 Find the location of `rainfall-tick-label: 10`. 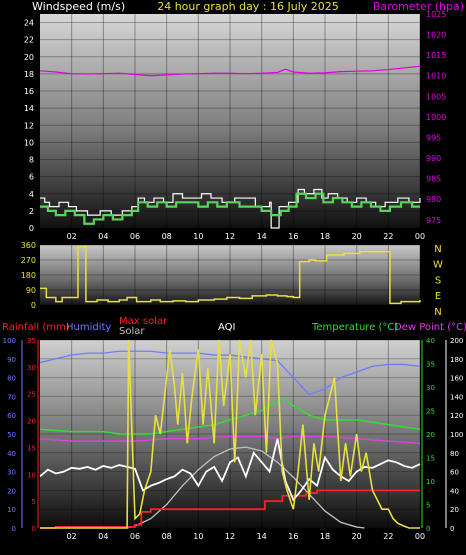

rainfall-tick-label: 10 is located at coordinates (31, 475).